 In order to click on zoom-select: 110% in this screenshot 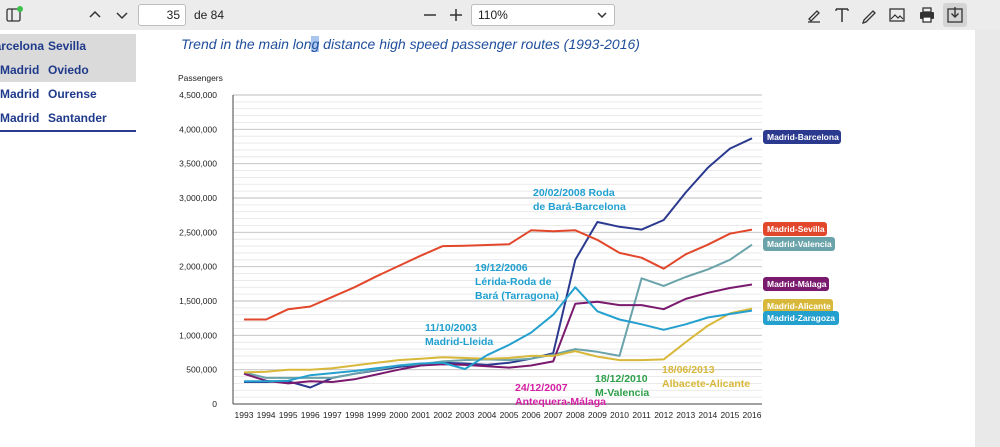, I will do `click(543, 15)`.